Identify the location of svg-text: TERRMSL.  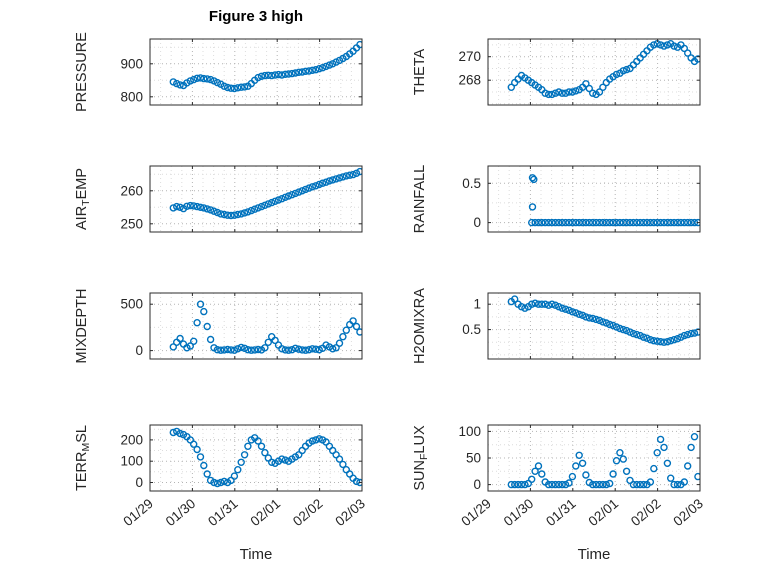
(83, 458).